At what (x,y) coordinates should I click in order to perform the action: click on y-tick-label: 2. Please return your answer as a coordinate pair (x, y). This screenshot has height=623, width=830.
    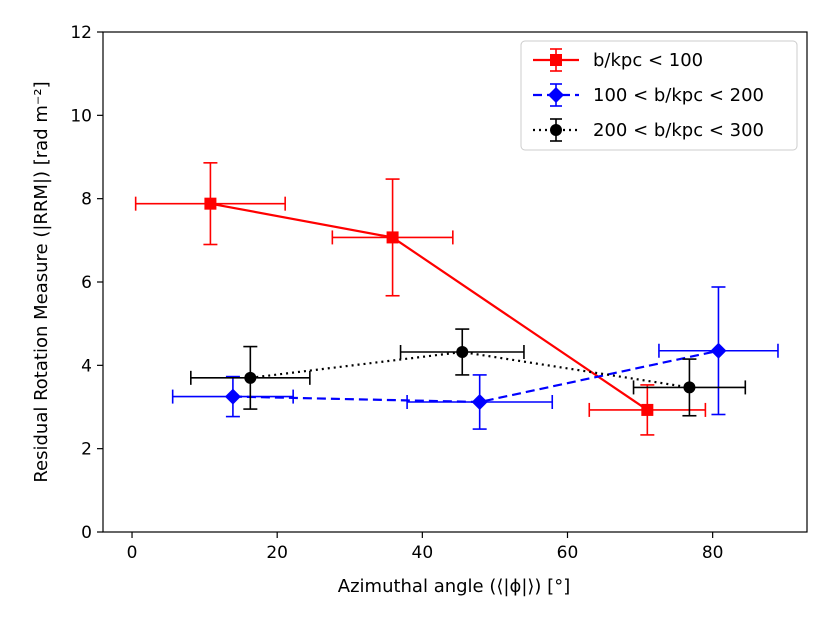
    Looking at the image, I should click on (86, 450).